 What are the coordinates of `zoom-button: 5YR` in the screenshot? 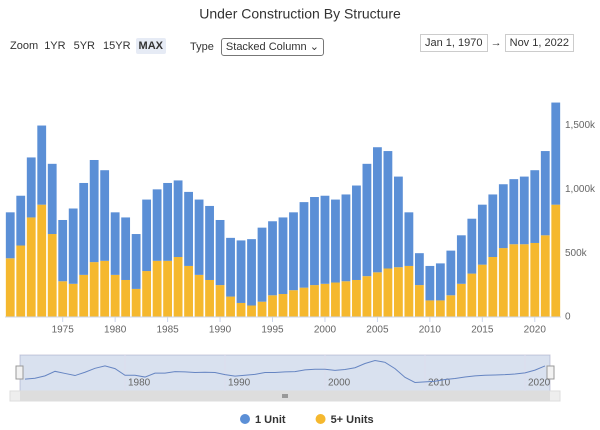 It's located at (84, 46).